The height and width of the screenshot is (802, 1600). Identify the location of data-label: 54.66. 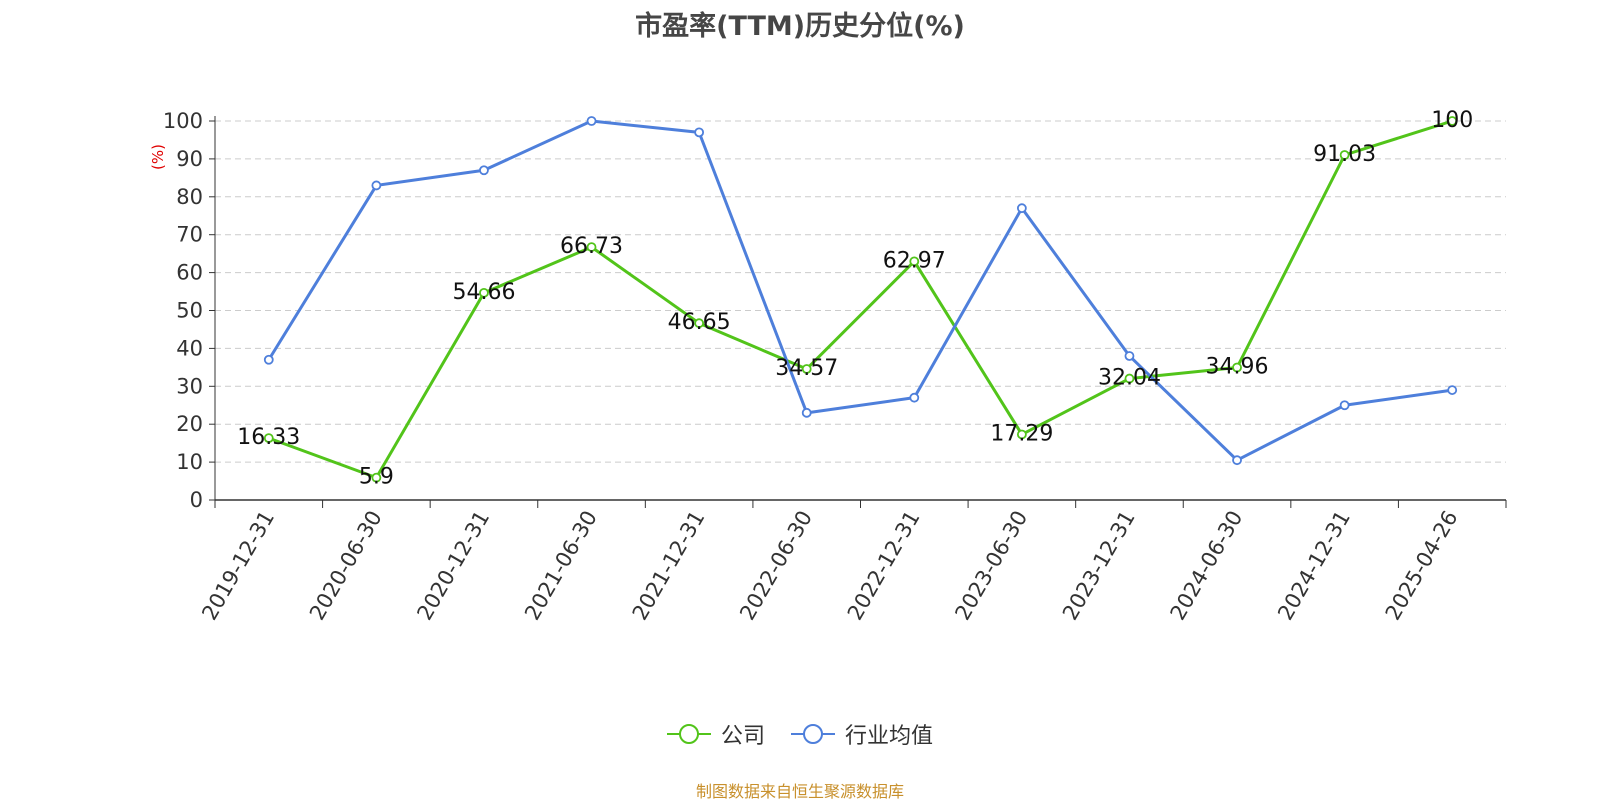
(483, 292).